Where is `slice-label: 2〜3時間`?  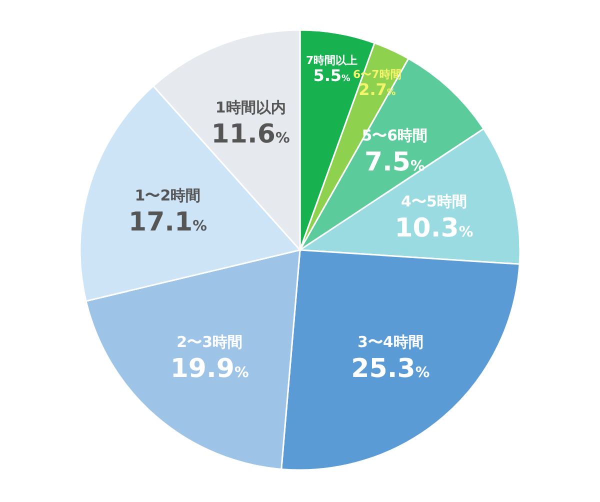
slice-label: 2〜3時間 is located at coordinates (209, 342).